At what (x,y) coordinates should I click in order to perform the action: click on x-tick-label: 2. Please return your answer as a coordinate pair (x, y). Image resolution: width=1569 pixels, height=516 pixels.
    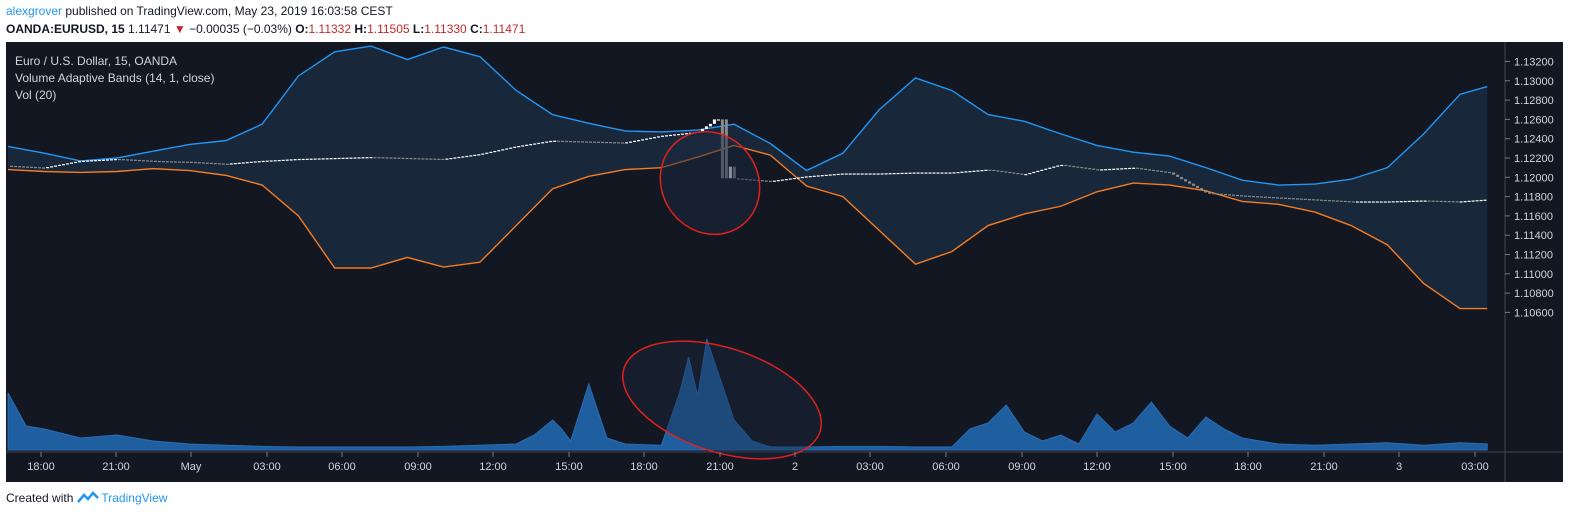
    Looking at the image, I should click on (795, 467).